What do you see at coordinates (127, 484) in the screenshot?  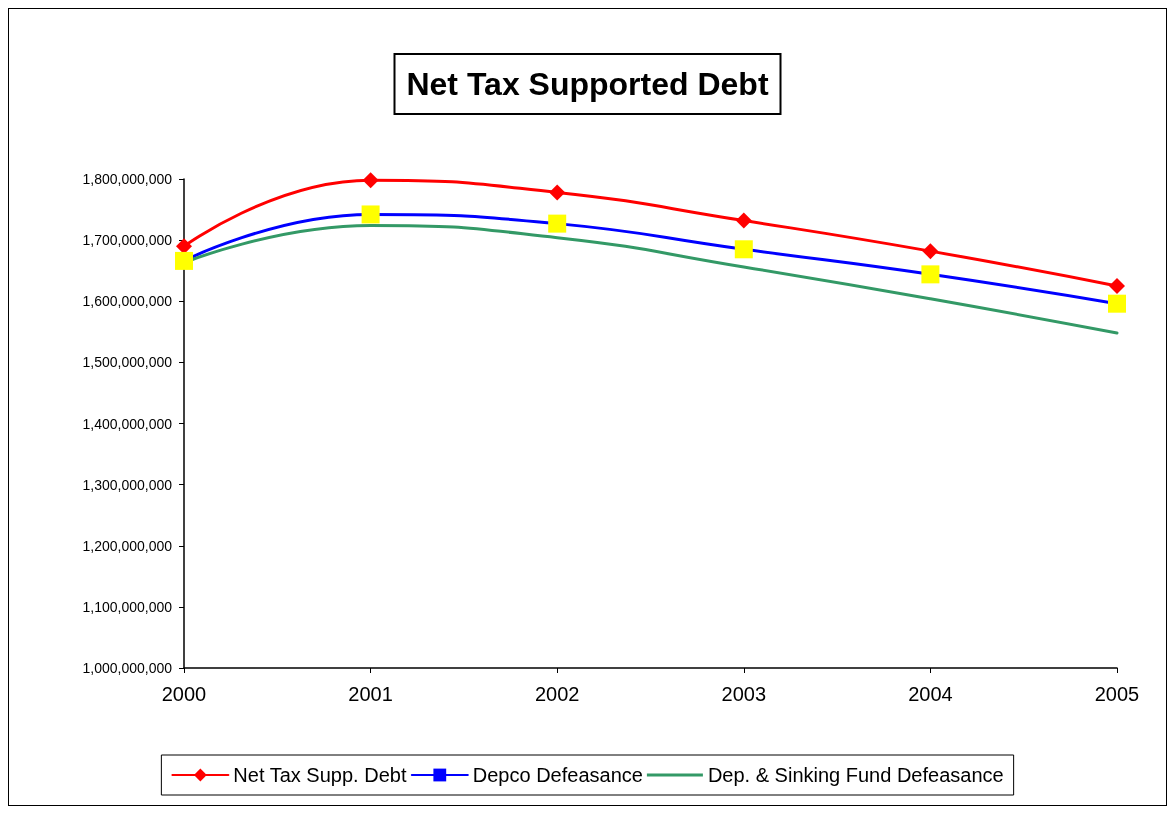 I see `y-tick-label: 1,300,000,000` at bounding box center [127, 484].